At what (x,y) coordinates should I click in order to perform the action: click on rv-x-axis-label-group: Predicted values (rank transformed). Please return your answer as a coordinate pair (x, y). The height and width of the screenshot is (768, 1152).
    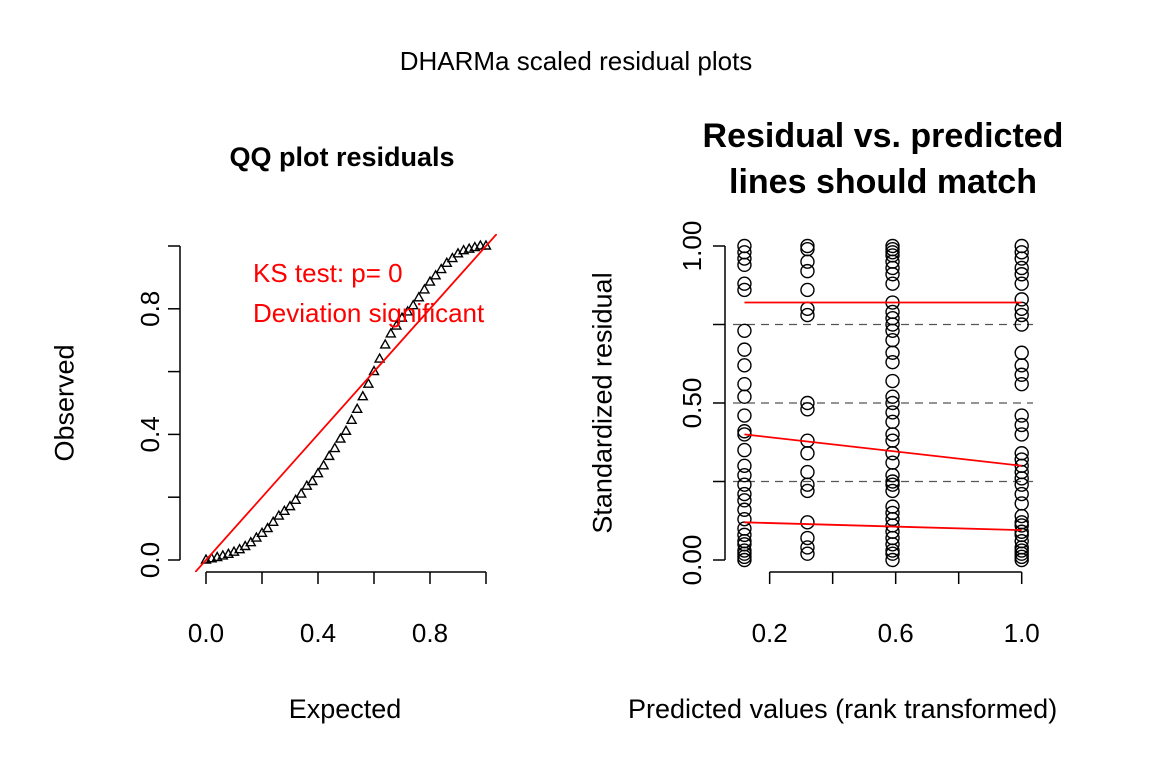
    Looking at the image, I should click on (842, 709).